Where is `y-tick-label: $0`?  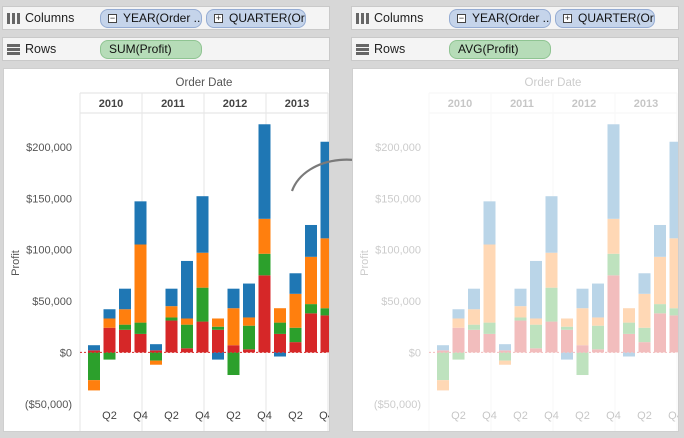
y-tick-label: $0 is located at coordinates (66, 353).